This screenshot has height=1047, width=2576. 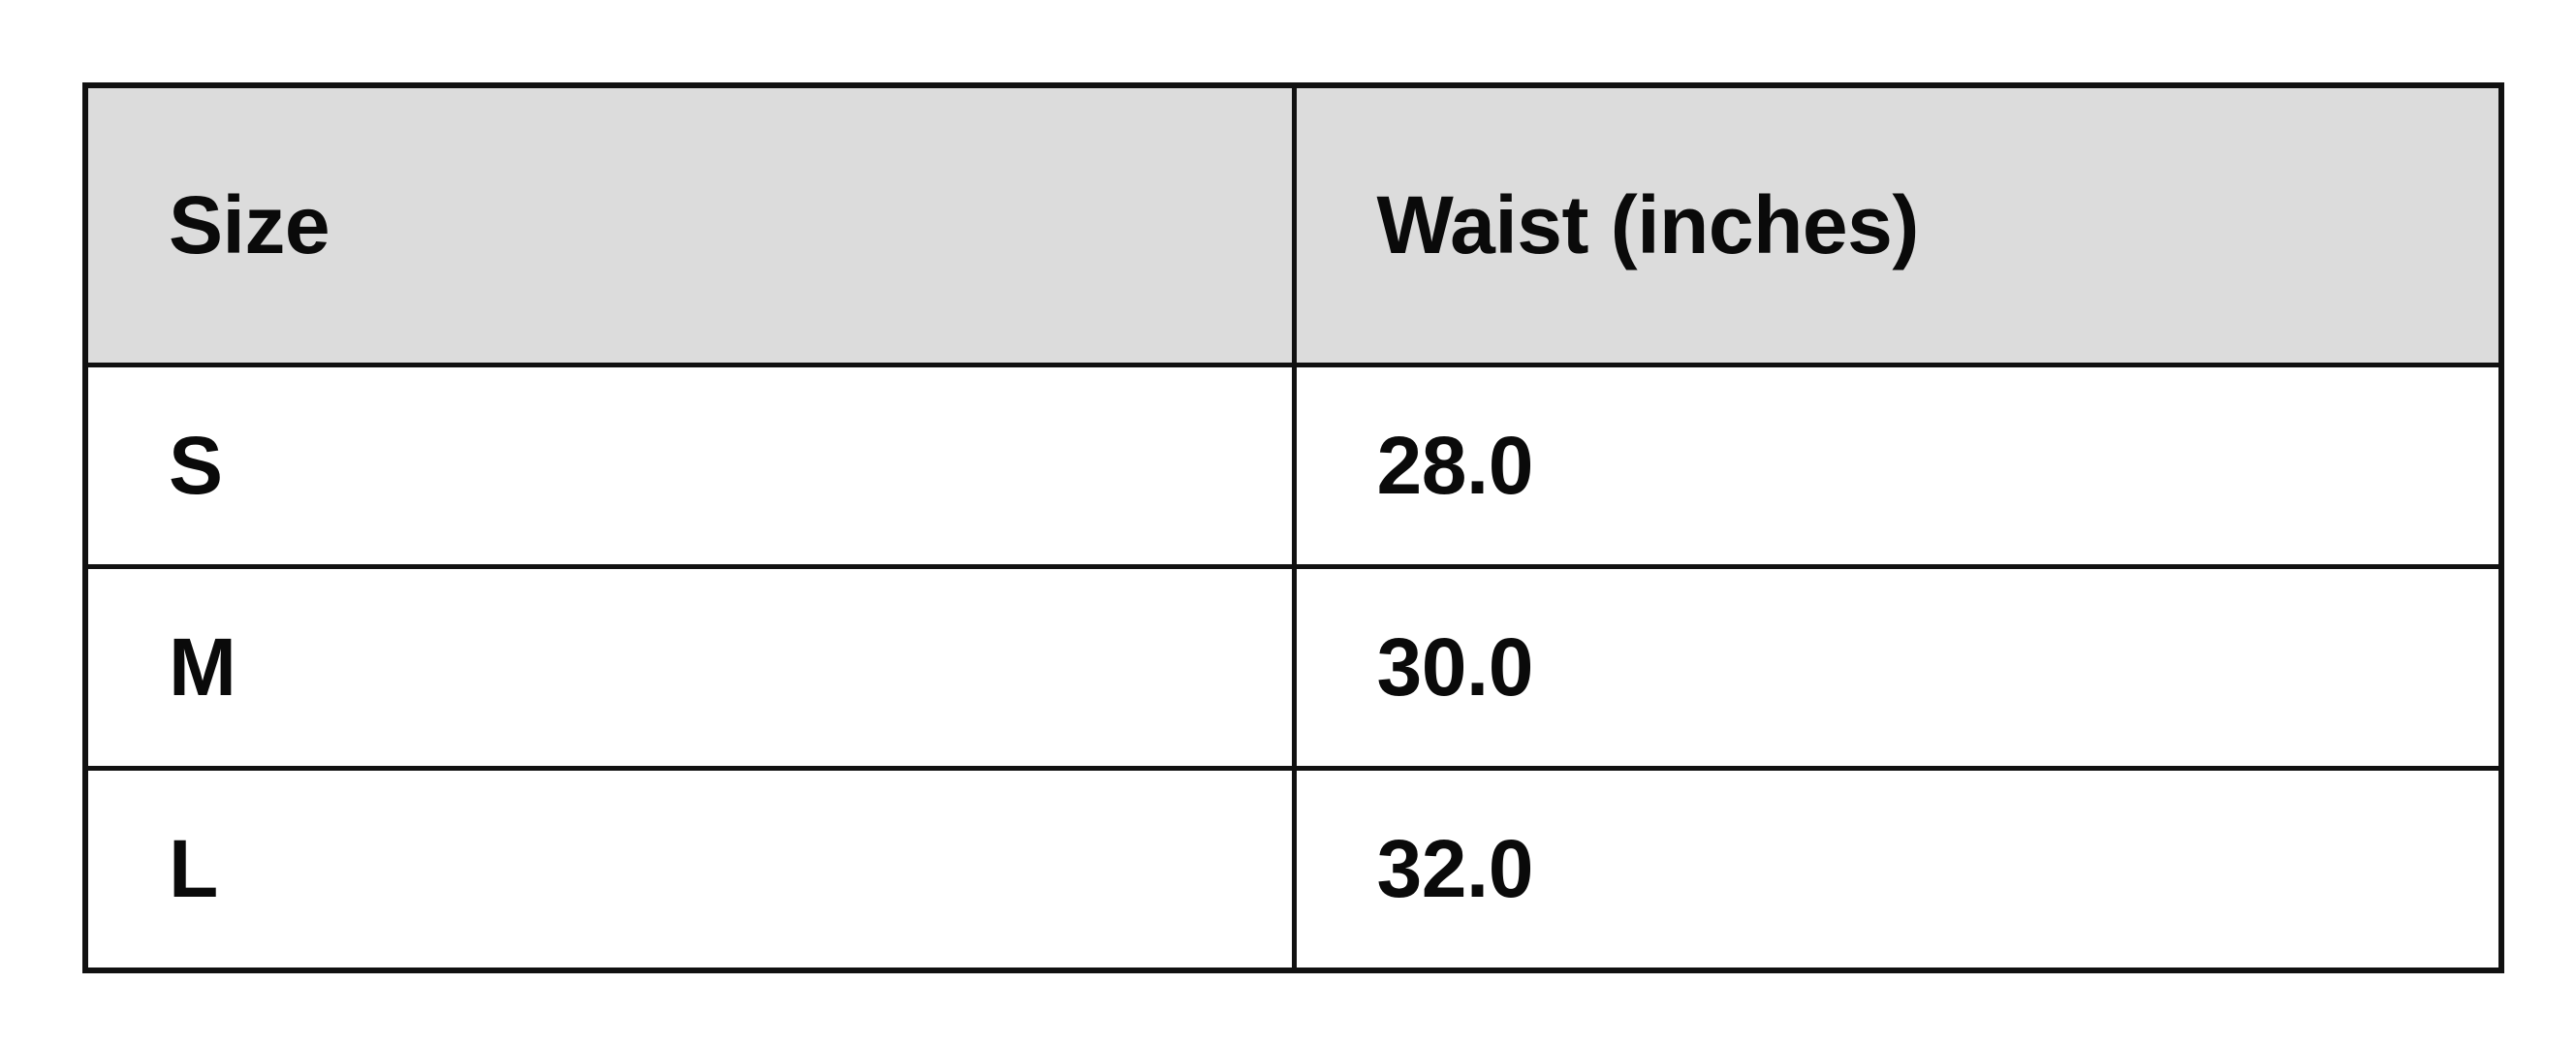 What do you see at coordinates (691, 668) in the screenshot?
I see `cell-size: M` at bounding box center [691, 668].